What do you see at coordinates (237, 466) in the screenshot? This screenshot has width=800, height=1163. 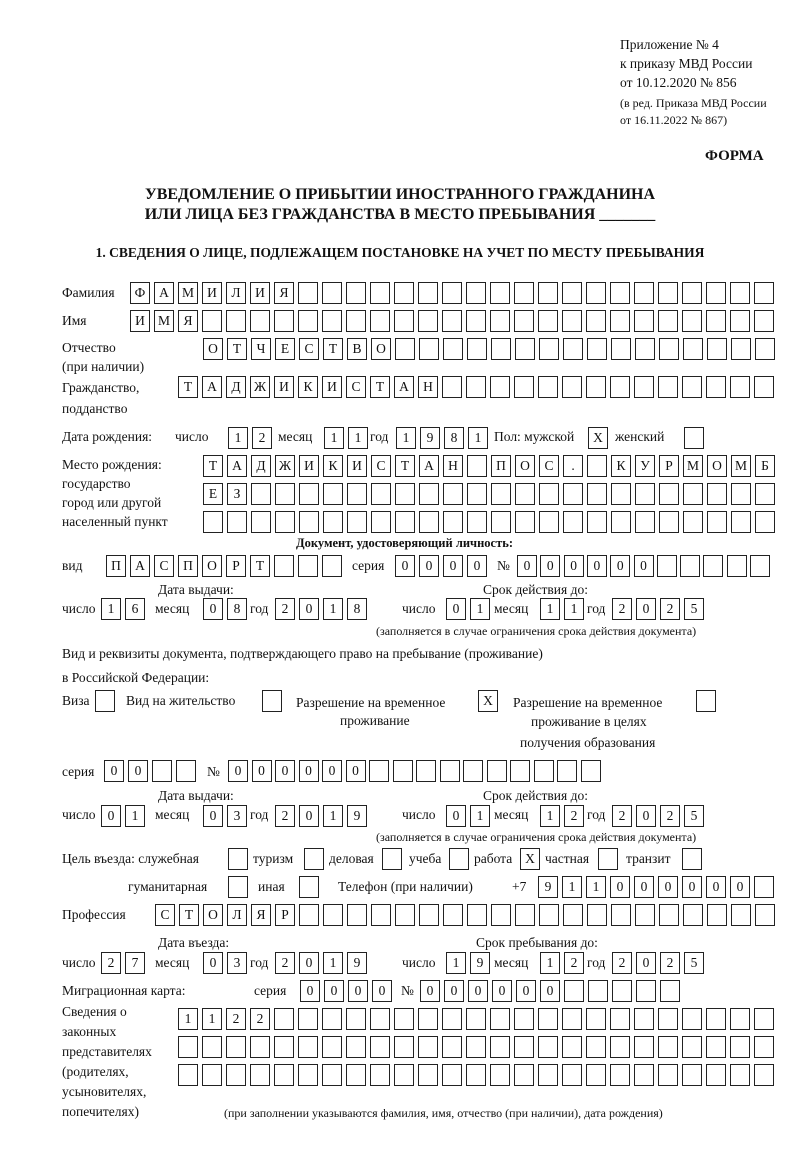 I see `field-birth-place-1-cell: А` at bounding box center [237, 466].